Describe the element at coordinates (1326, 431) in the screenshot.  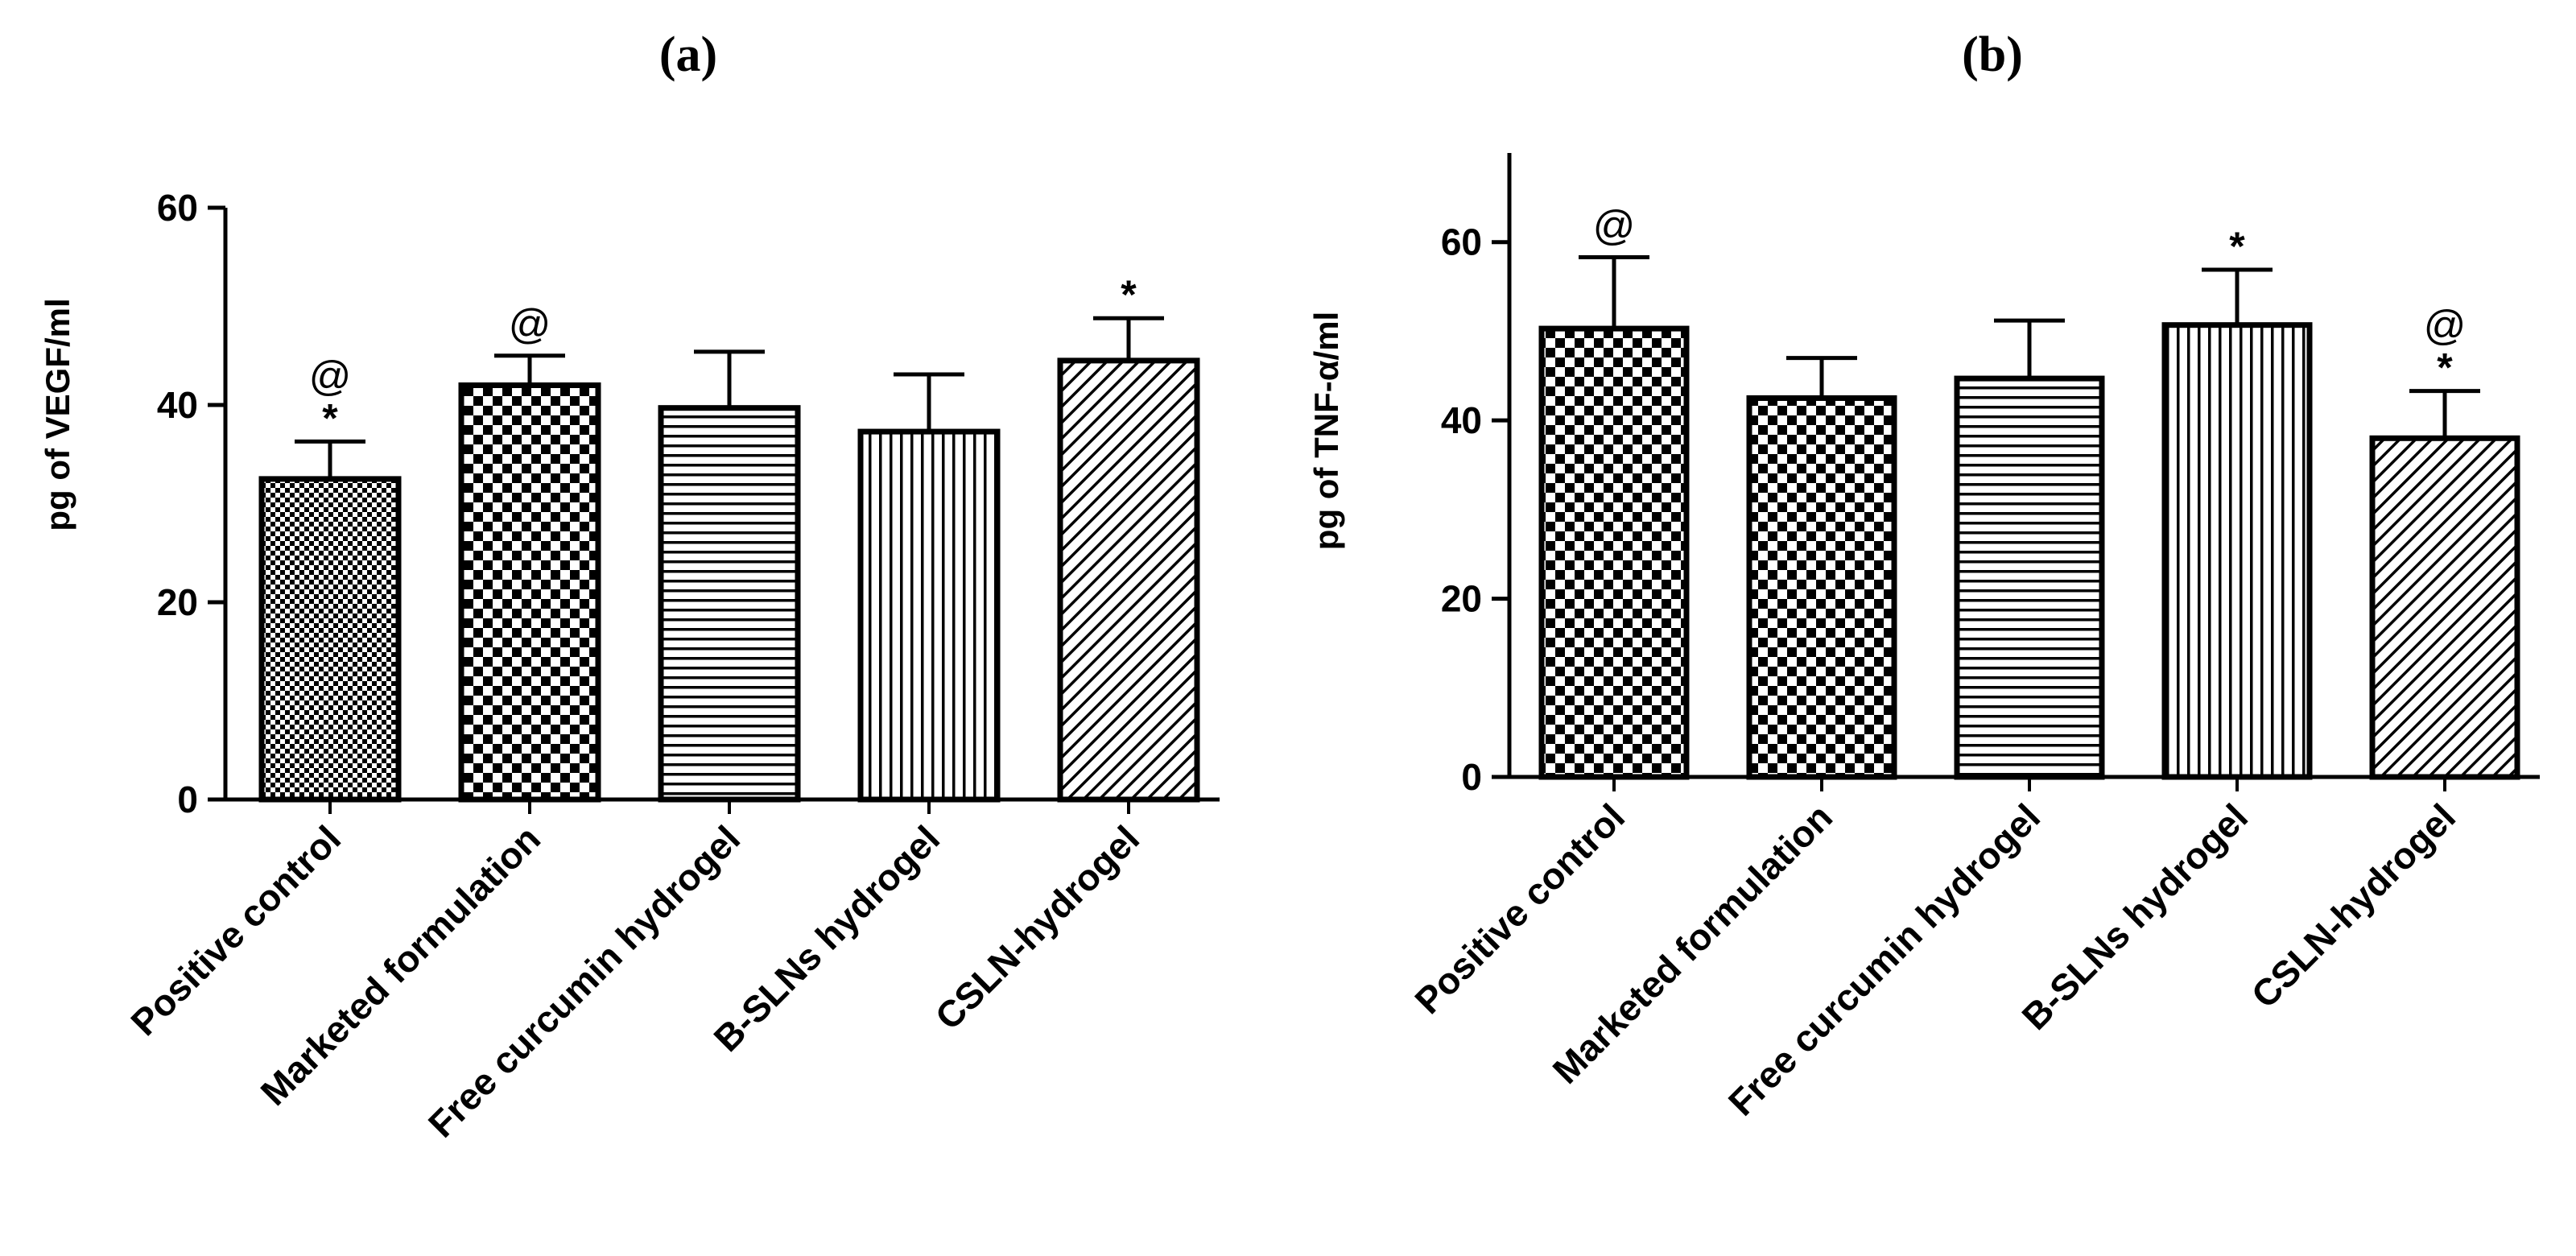
I see `y-axis-label: pg of TNF-α/ml` at that location.